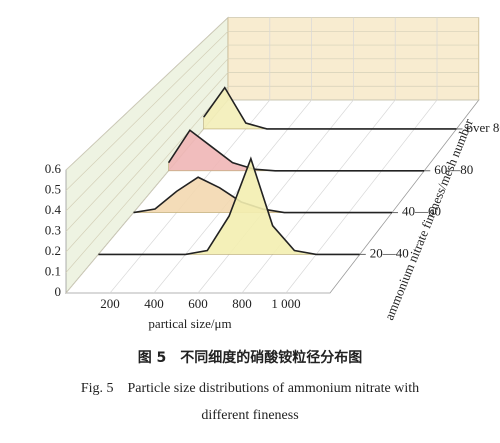  What do you see at coordinates (53, 229) in the screenshot?
I see `y-tick-label: 0.3` at bounding box center [53, 229].